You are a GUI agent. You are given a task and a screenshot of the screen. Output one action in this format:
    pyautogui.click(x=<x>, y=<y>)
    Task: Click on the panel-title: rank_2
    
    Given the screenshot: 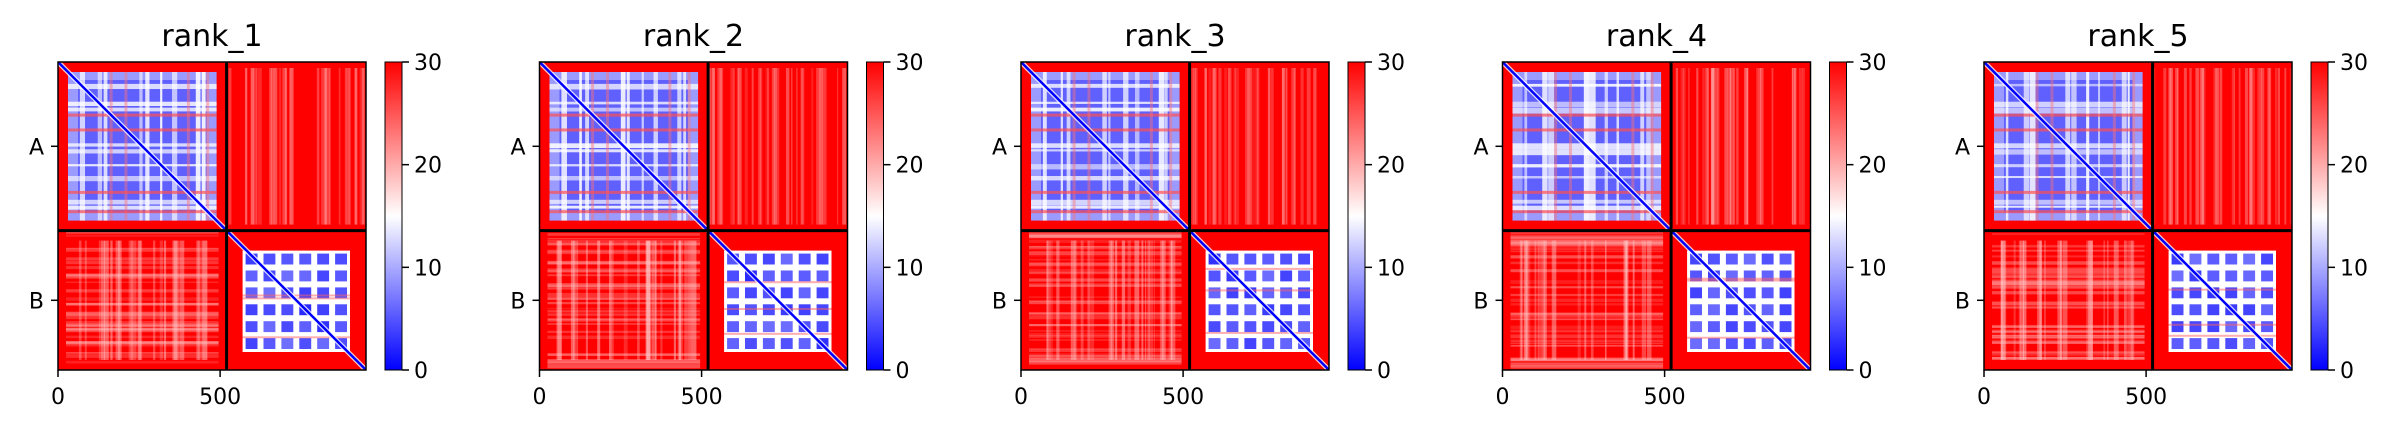 What is the action you would take?
    pyautogui.click(x=693, y=36)
    